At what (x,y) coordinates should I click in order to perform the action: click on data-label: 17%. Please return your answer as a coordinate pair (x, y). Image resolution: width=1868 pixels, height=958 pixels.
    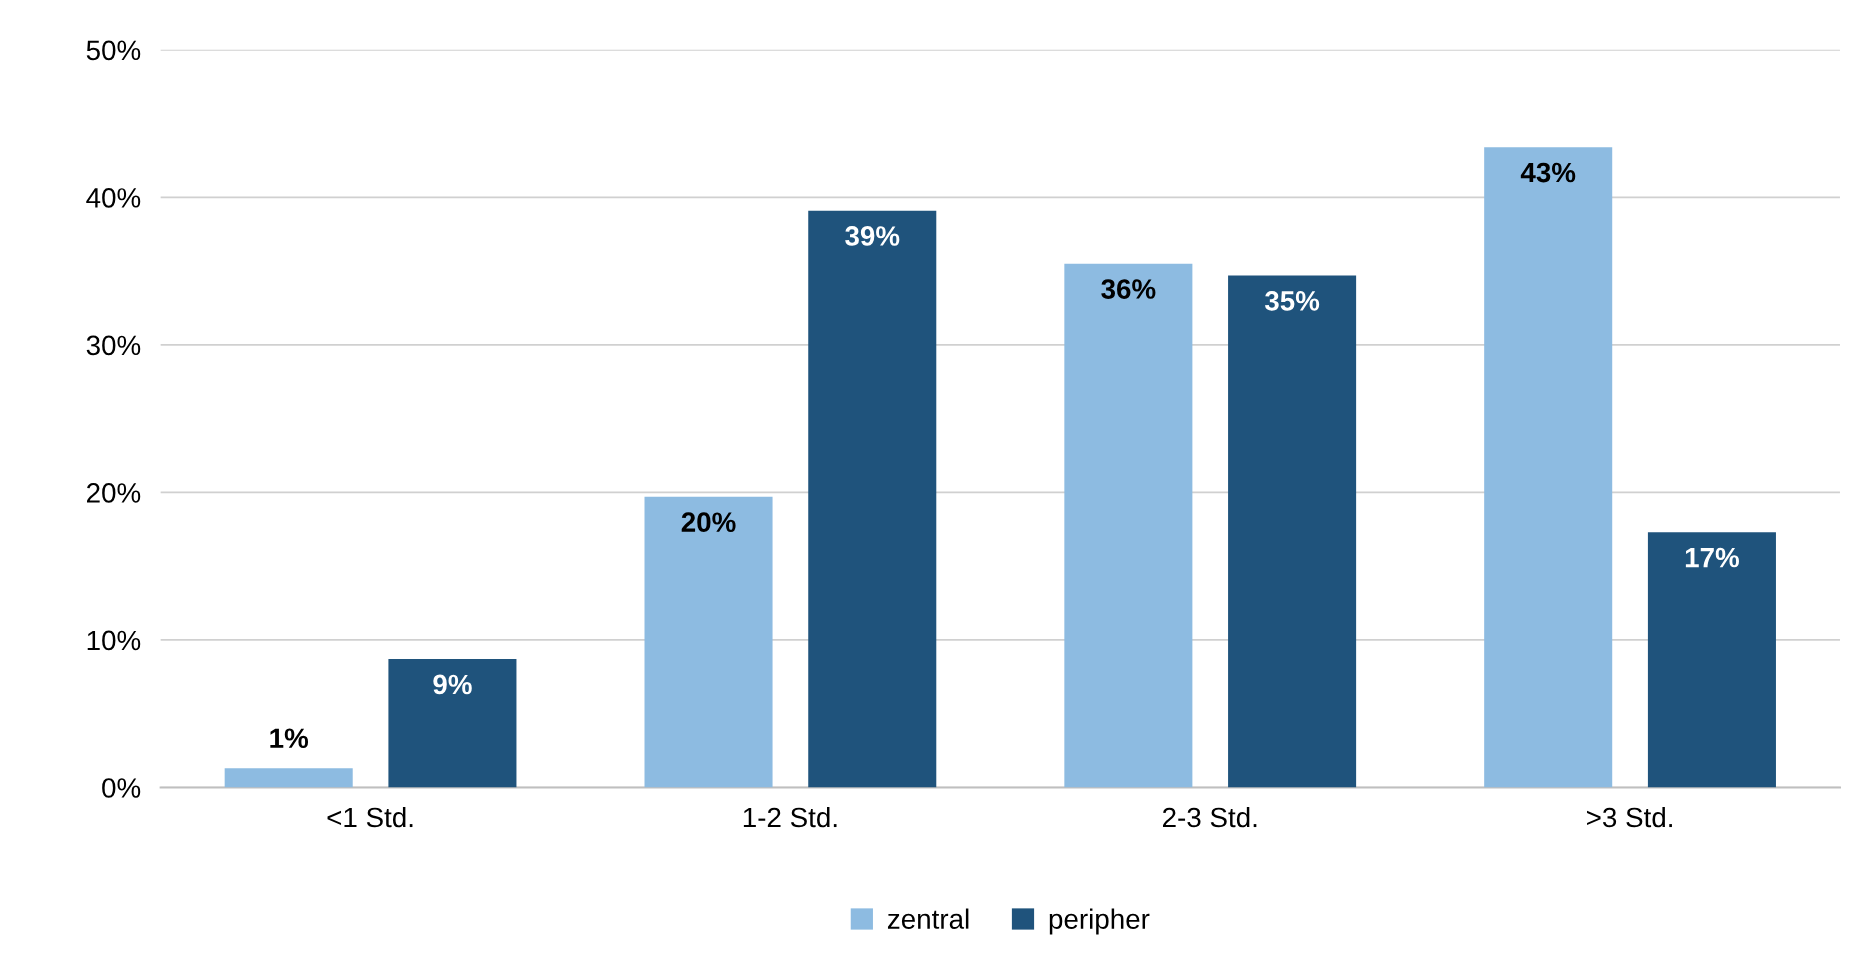
    Looking at the image, I should click on (1712, 557).